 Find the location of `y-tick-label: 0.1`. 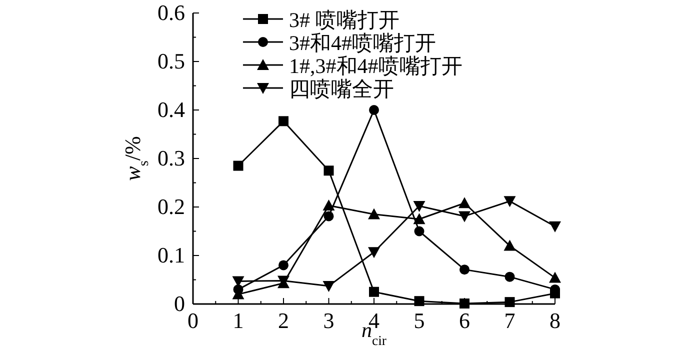

y-tick-label: 0.1 is located at coordinates (171, 255).